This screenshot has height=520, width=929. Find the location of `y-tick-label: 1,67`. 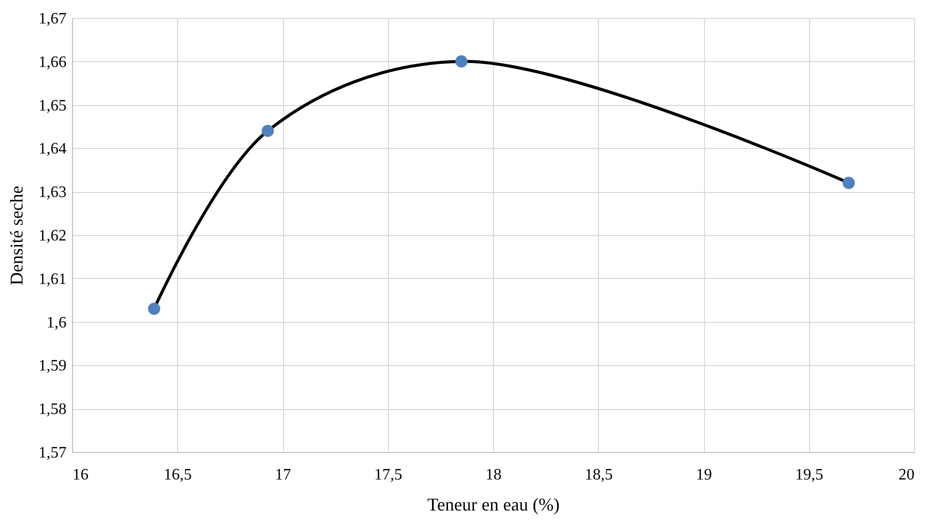

y-tick-label: 1,67 is located at coordinates (52, 19).